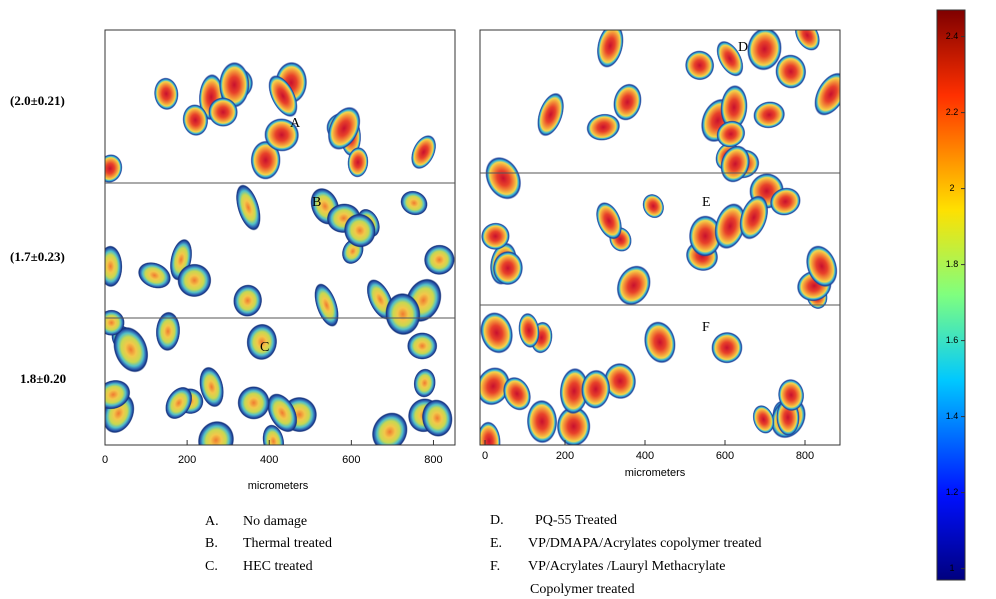 The width and height of the screenshot is (996, 599). I want to click on colorbar, so click(951, 295).